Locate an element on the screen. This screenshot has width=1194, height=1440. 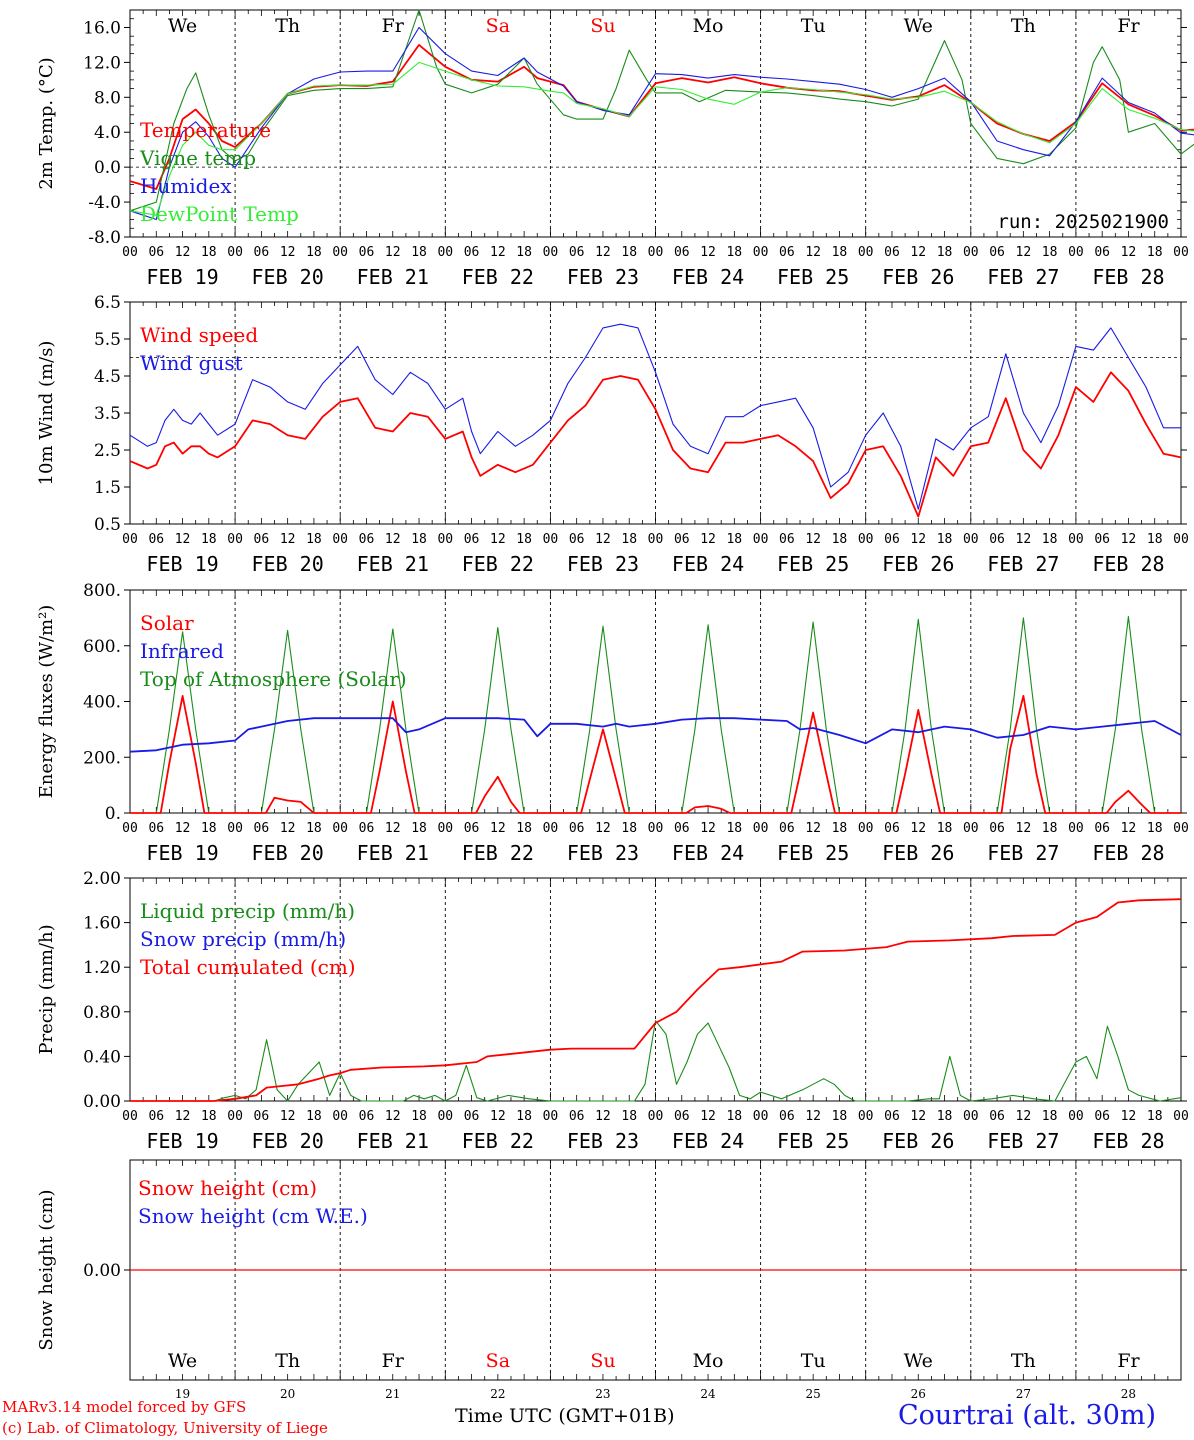
y-tick-label: 0.0 is located at coordinates (107, 168).